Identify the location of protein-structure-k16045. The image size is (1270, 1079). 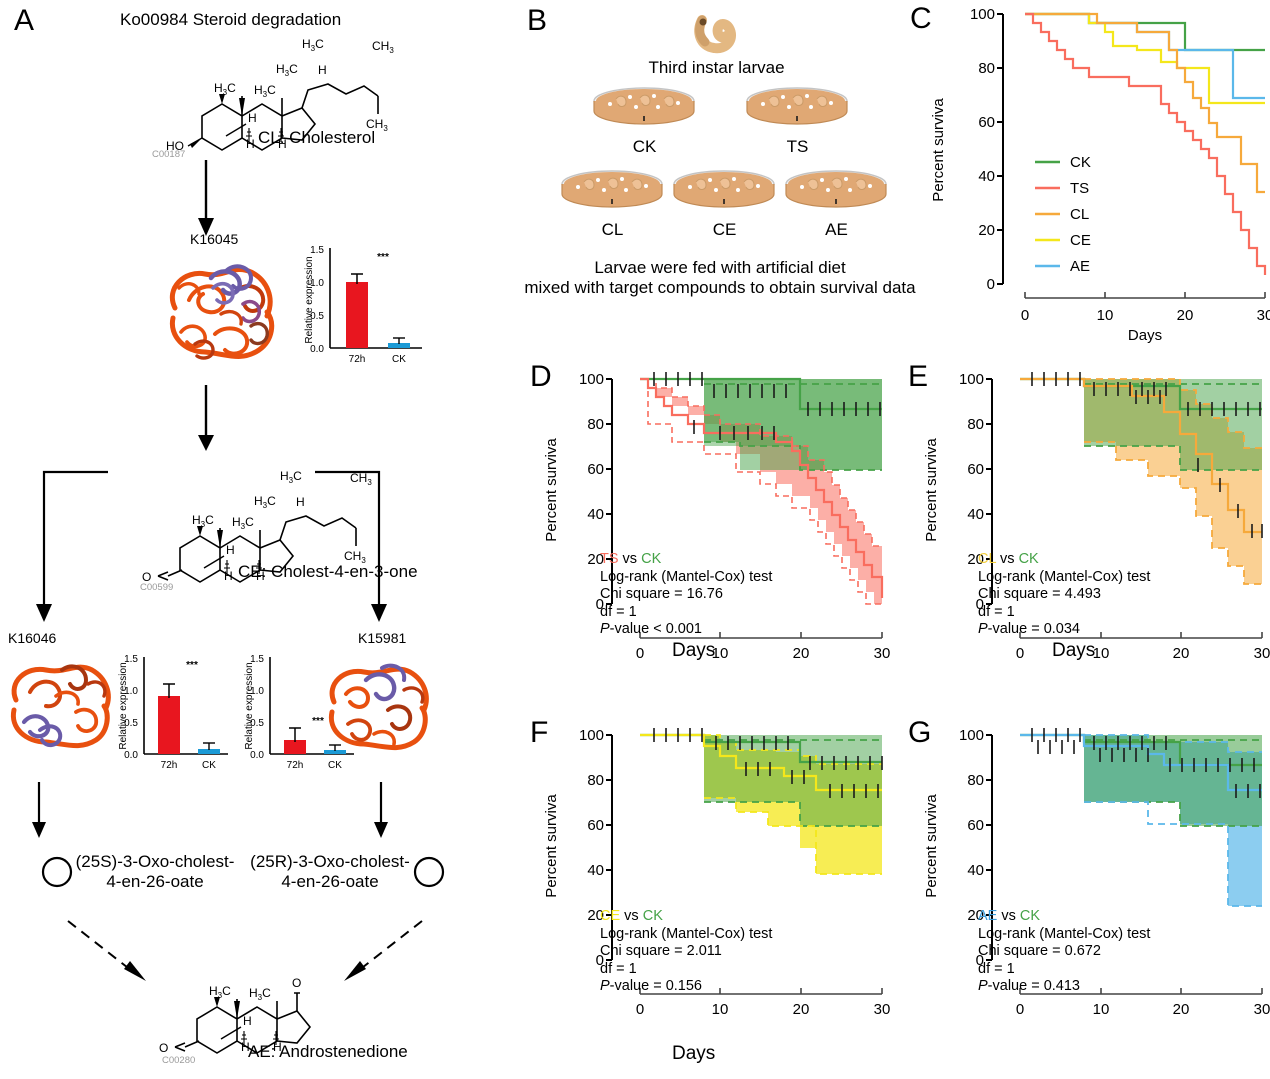
(220, 310).